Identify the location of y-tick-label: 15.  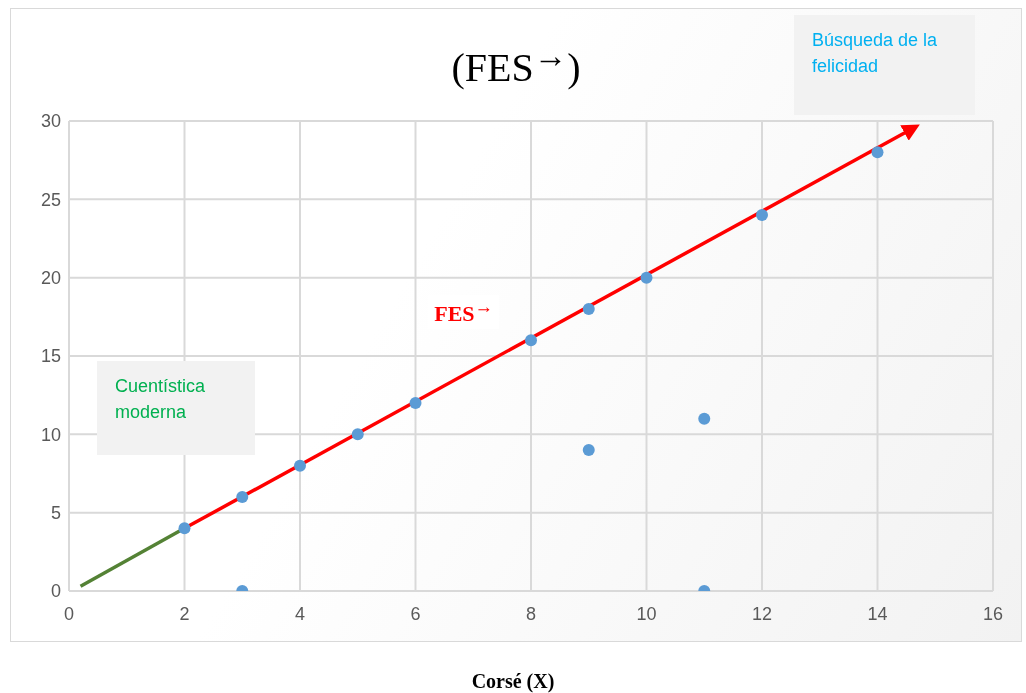
(50, 356).